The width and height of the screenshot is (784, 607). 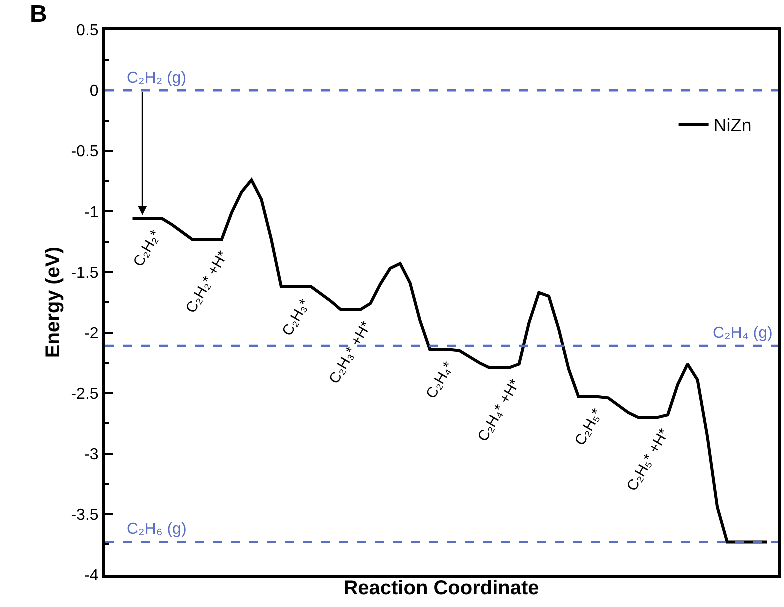 I want to click on x-axis-title: Reaction Coordinate, so click(x=442, y=589).